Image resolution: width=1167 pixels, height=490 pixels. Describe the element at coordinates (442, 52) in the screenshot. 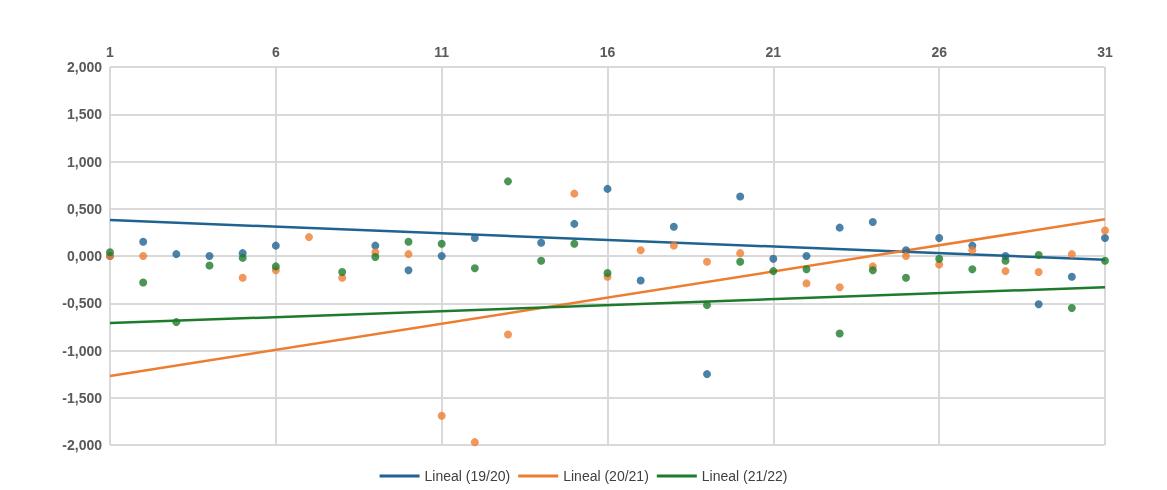

I see `x-tick-label: 11` at that location.